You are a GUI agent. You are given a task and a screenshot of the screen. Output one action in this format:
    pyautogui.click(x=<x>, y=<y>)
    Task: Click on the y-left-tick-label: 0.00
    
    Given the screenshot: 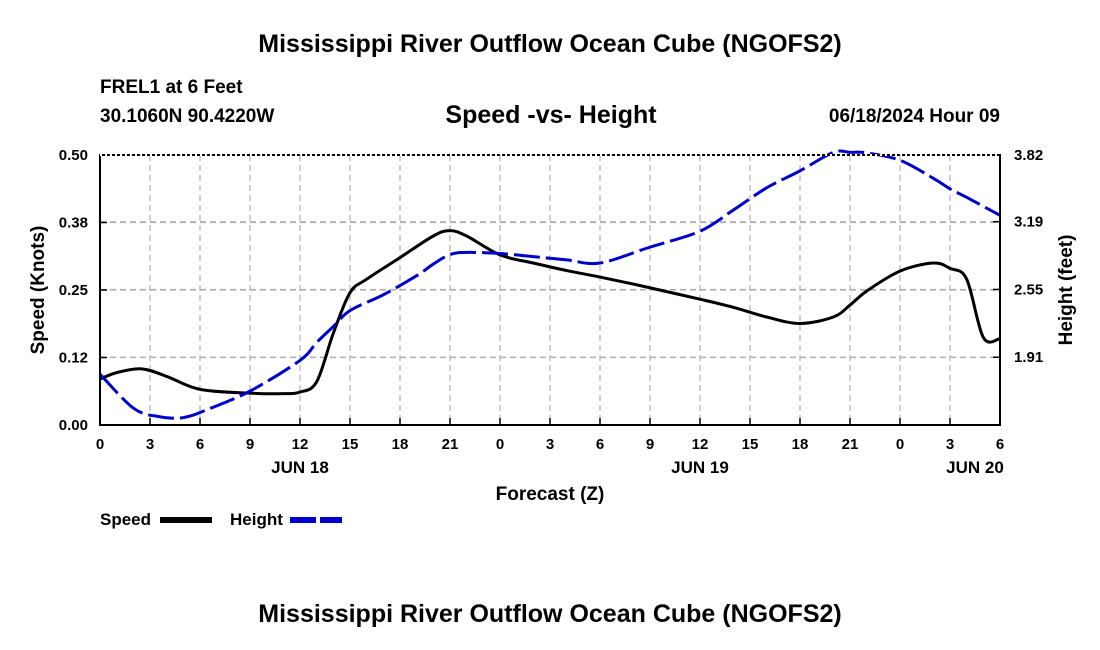 What is the action you would take?
    pyautogui.click(x=73, y=425)
    